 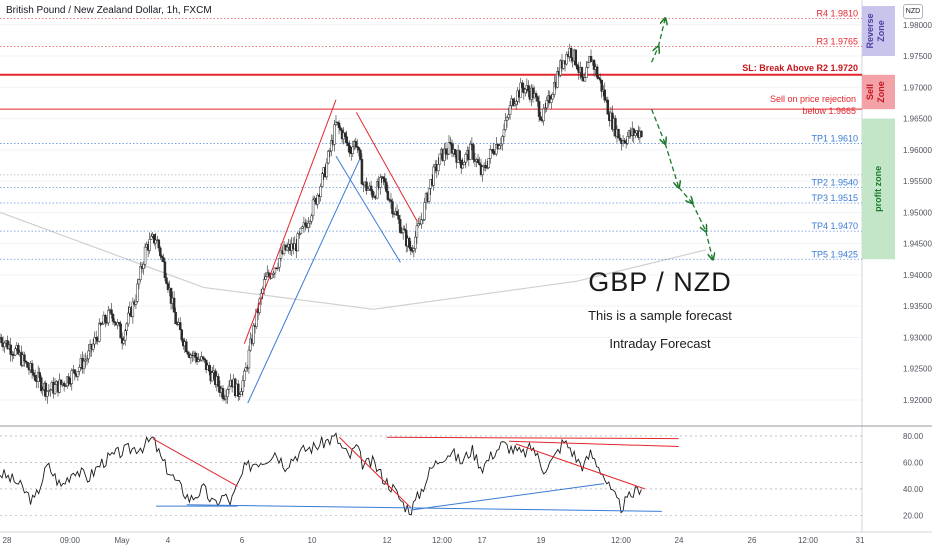 I want to click on level-label: R3 1.9765, so click(x=837, y=42).